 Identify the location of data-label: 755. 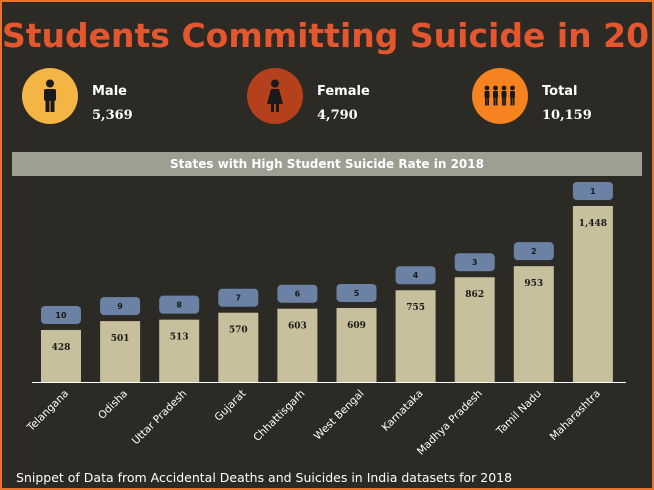
(415, 308).